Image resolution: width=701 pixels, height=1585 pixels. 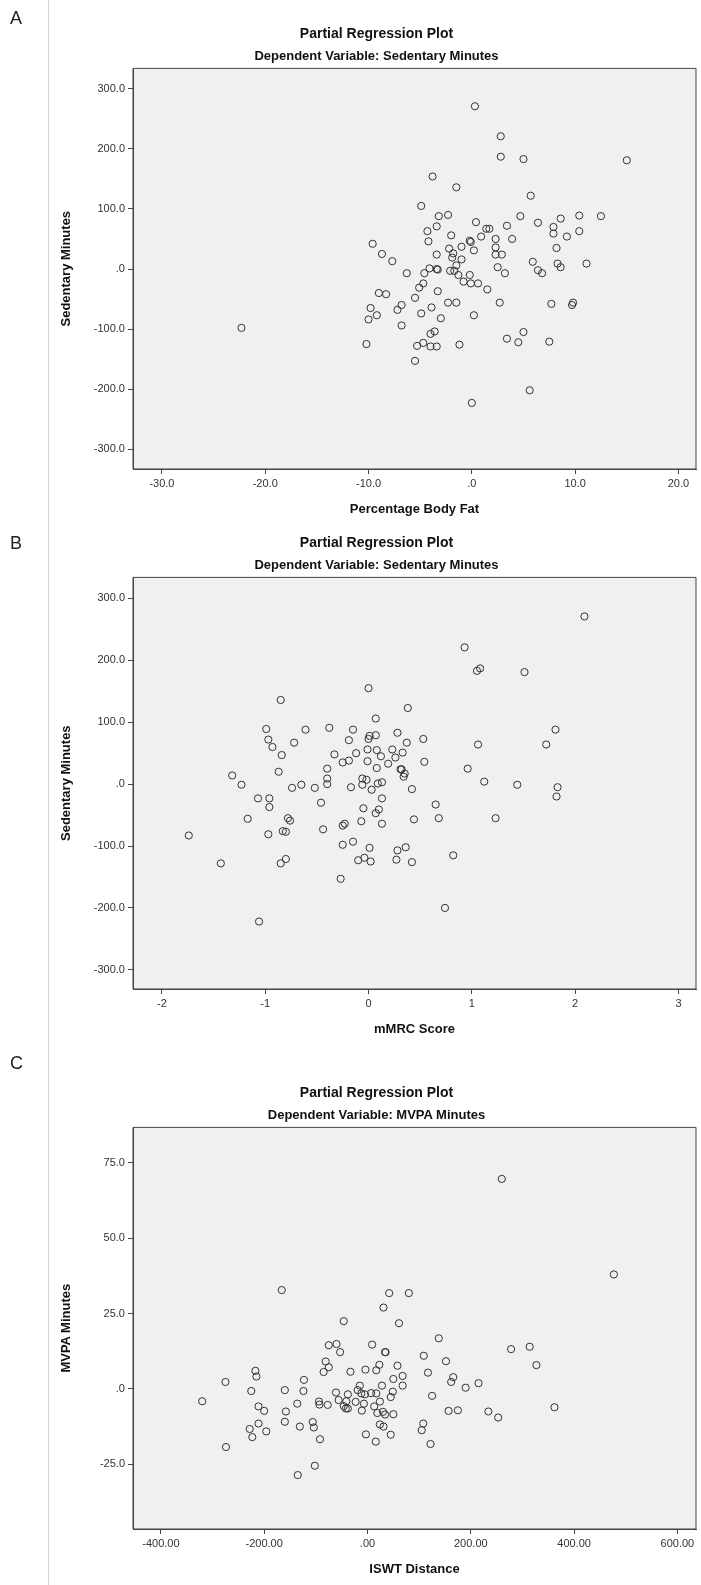 What do you see at coordinates (112, 1463) in the screenshot?
I see `y-tick-label: -25.0` at bounding box center [112, 1463].